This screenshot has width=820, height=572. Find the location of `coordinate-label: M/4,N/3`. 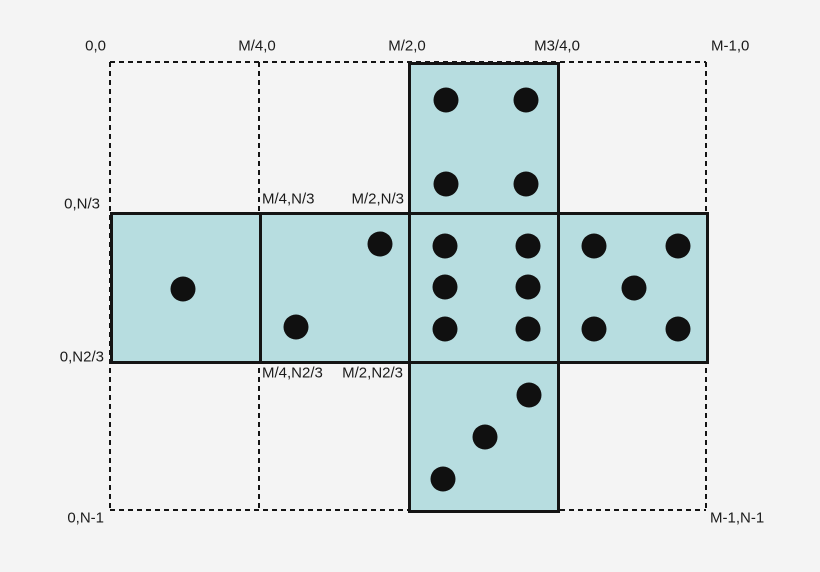

coordinate-label: M/4,N/3 is located at coordinates (288, 199).